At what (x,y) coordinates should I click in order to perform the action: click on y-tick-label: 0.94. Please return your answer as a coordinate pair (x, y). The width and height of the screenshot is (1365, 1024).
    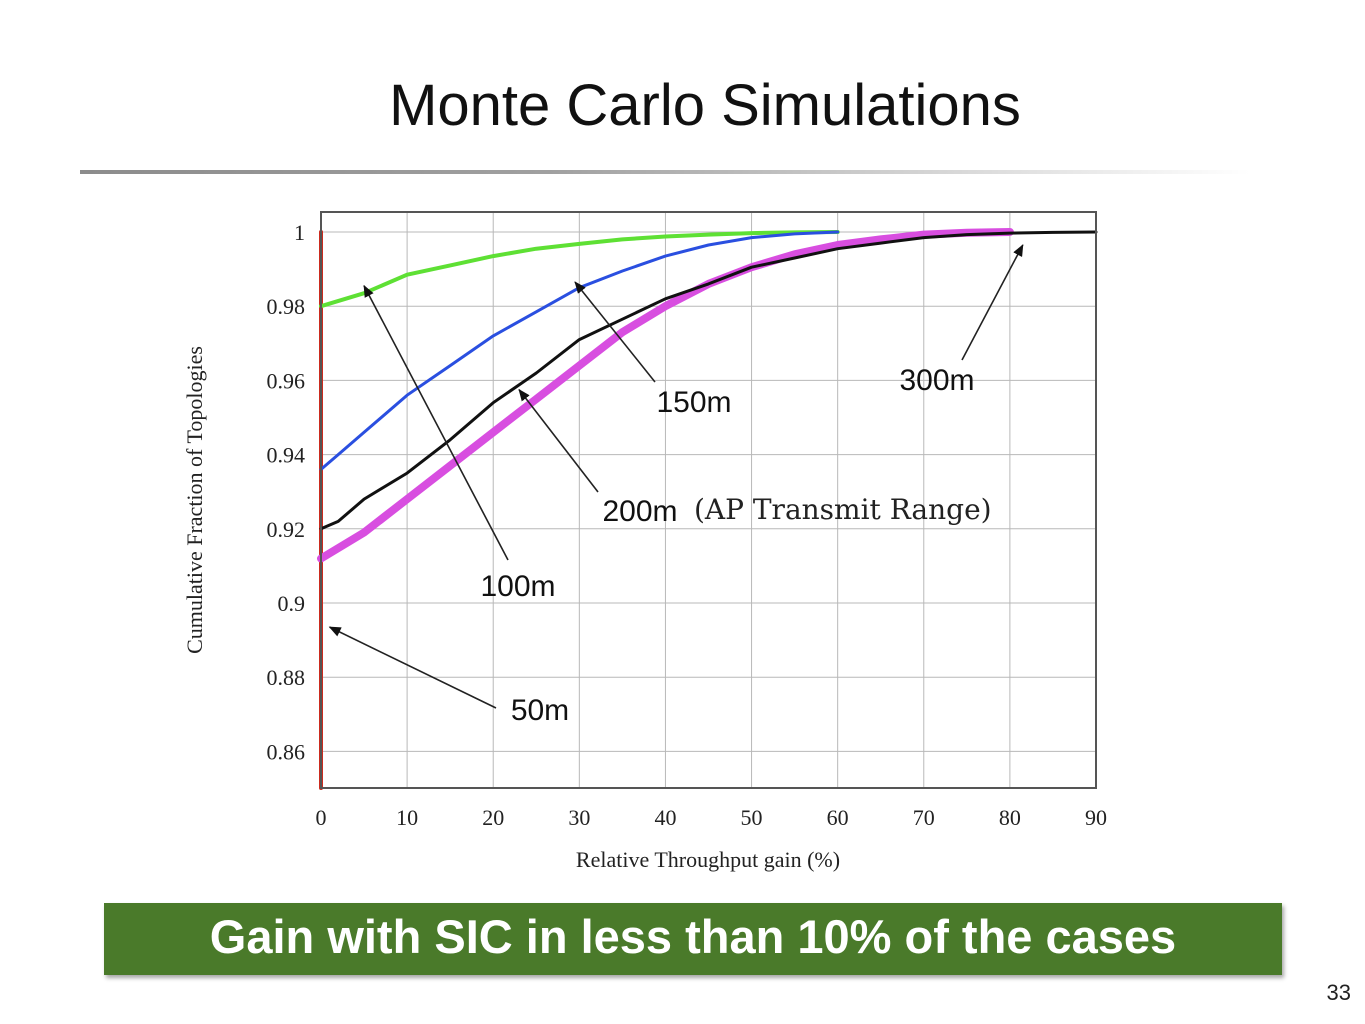
    Looking at the image, I should click on (286, 455).